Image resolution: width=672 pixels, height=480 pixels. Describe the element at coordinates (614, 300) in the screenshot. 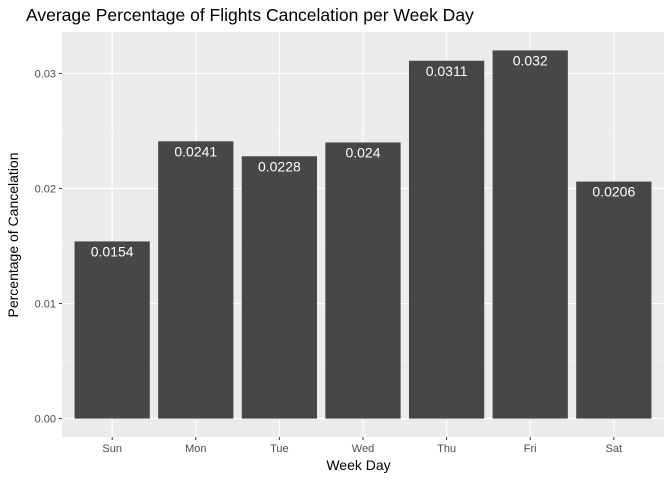

I see `bar-sat` at that location.